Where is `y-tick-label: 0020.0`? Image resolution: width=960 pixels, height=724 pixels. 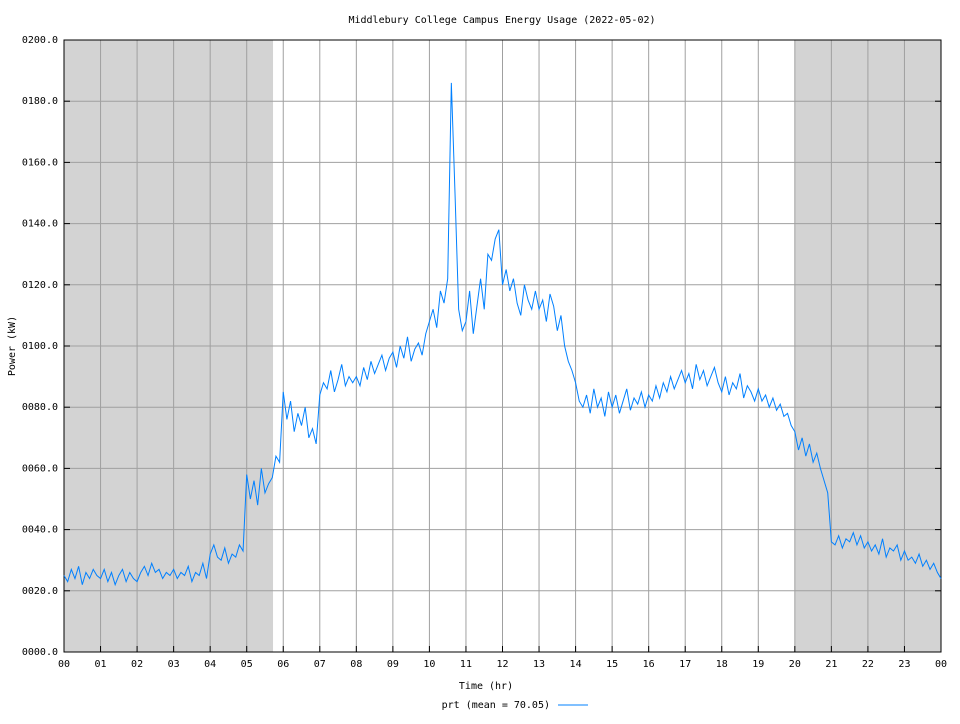
y-tick-label: 0020.0 is located at coordinates (40, 591).